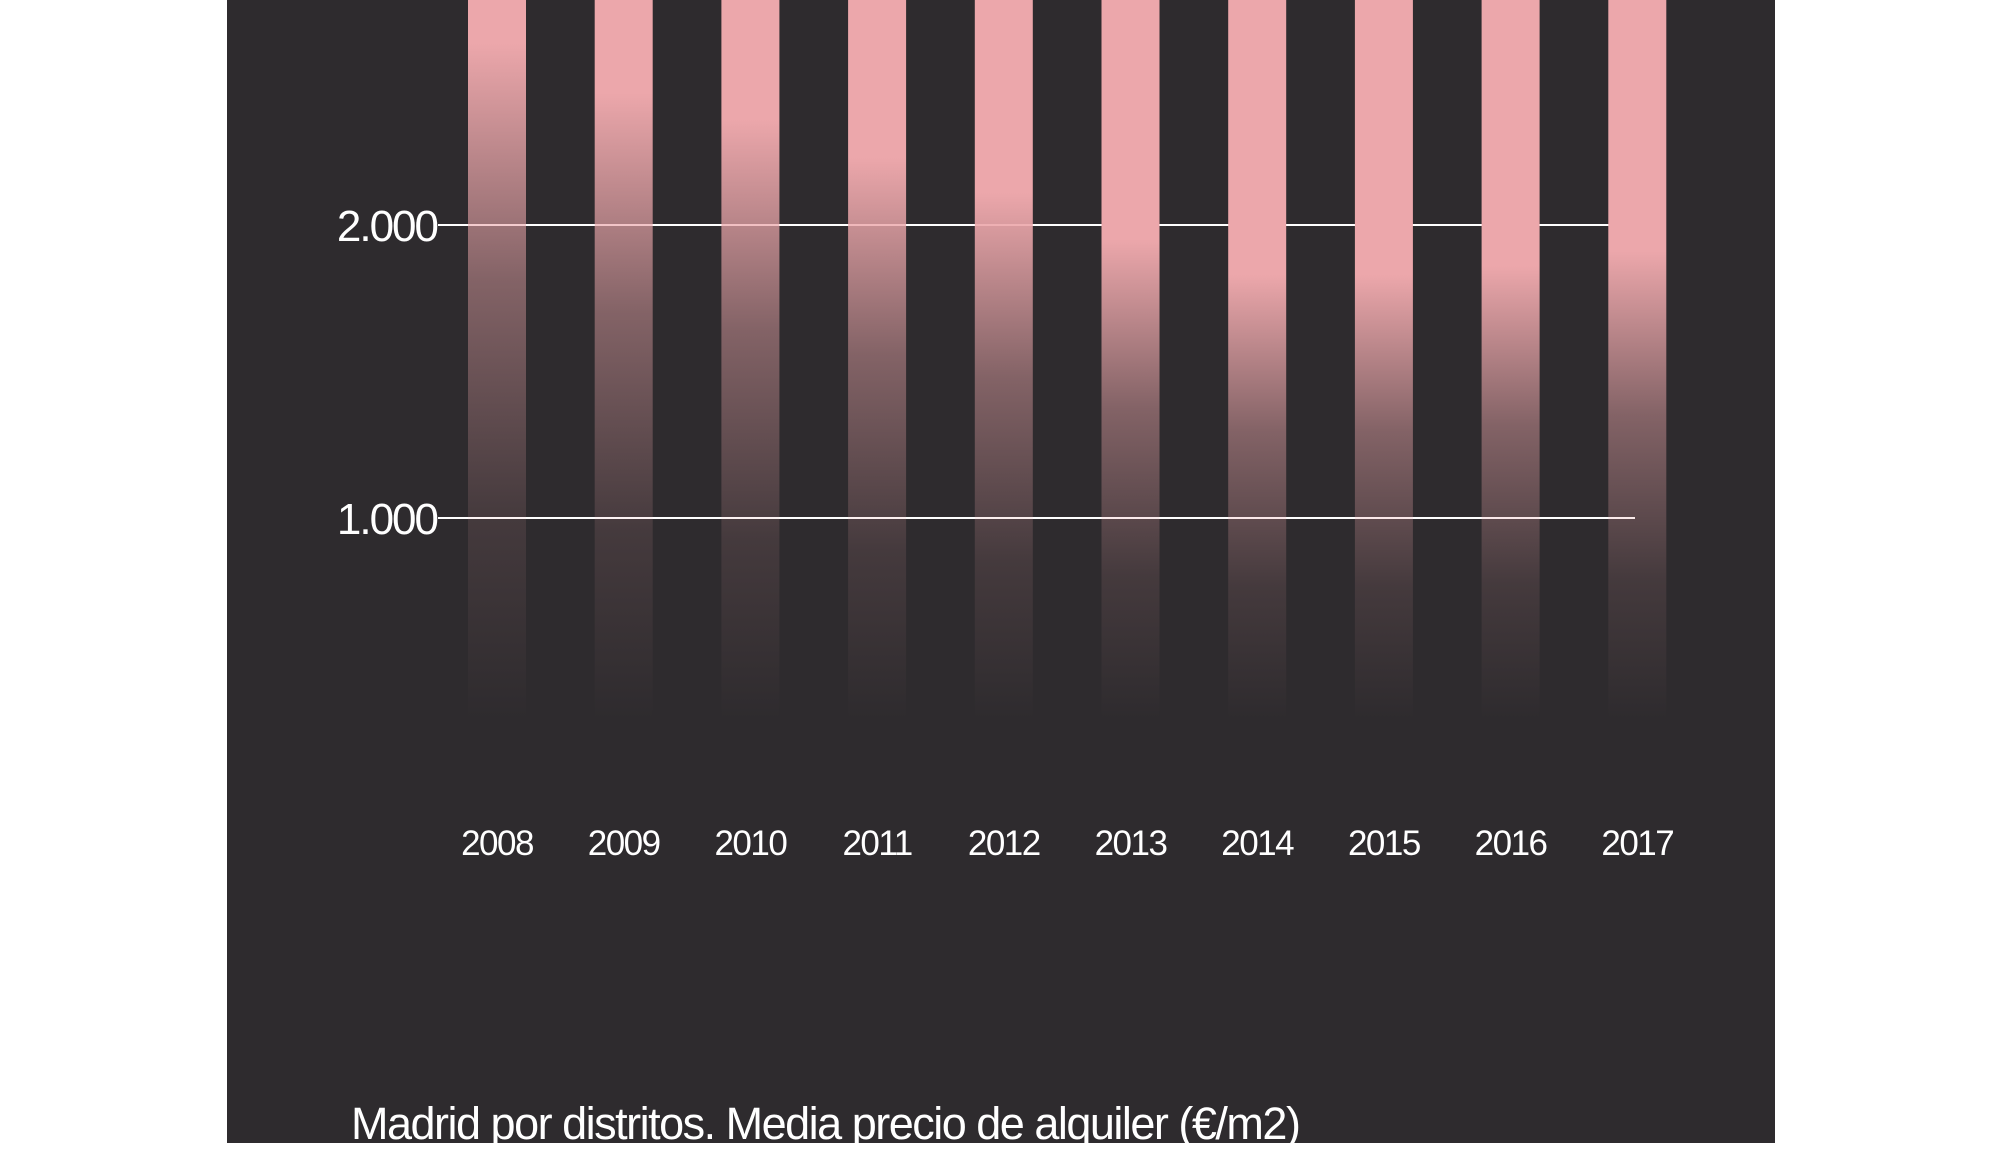 The image size is (2000, 1150). I want to click on bar-2011, so click(877, 360).